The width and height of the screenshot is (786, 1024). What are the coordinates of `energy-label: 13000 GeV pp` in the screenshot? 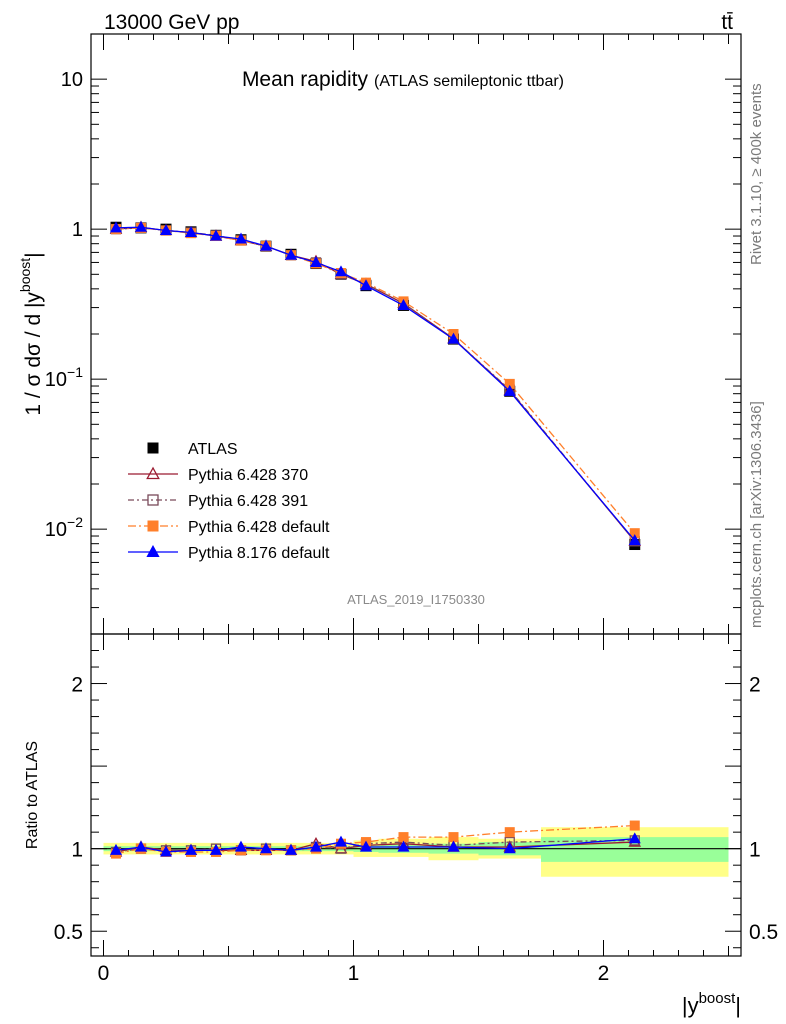 It's located at (171, 22).